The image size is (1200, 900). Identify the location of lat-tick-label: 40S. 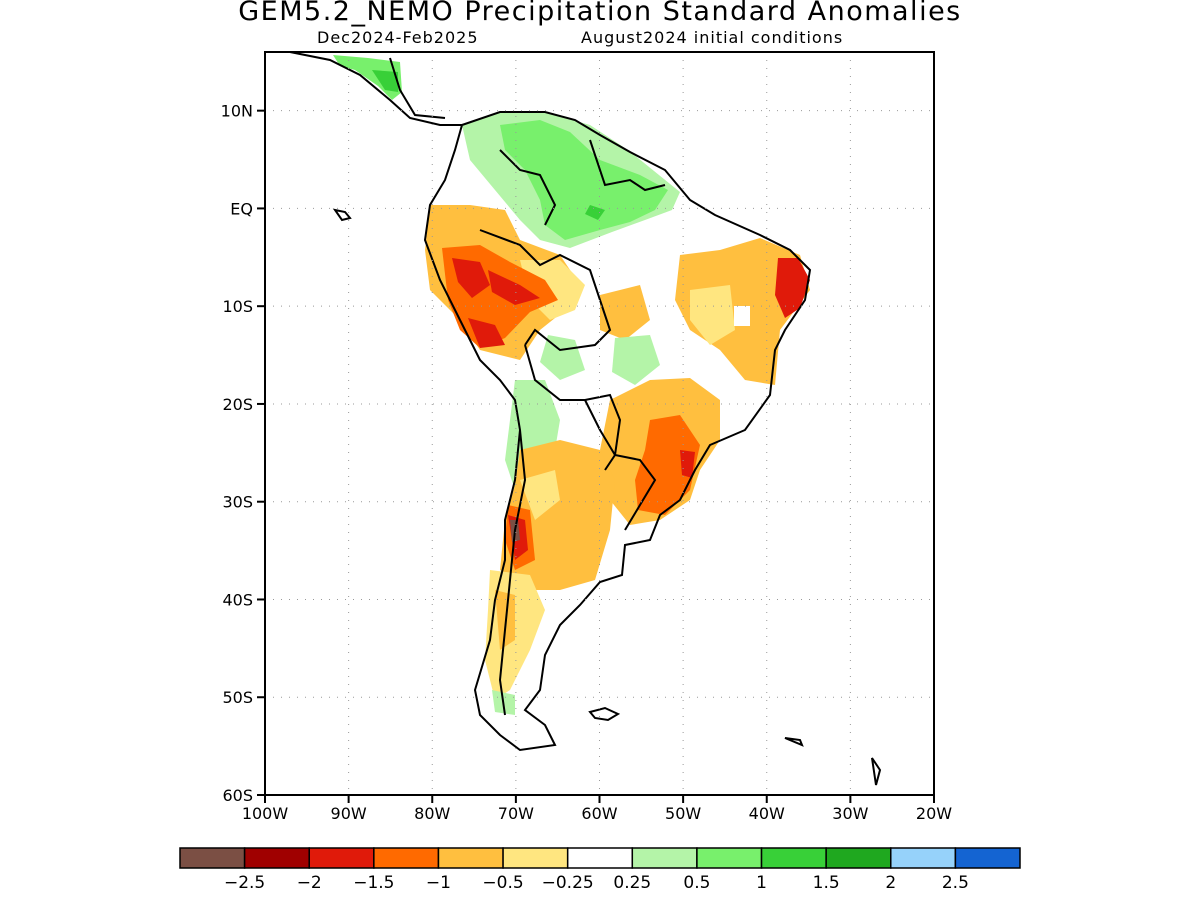
(237, 599).